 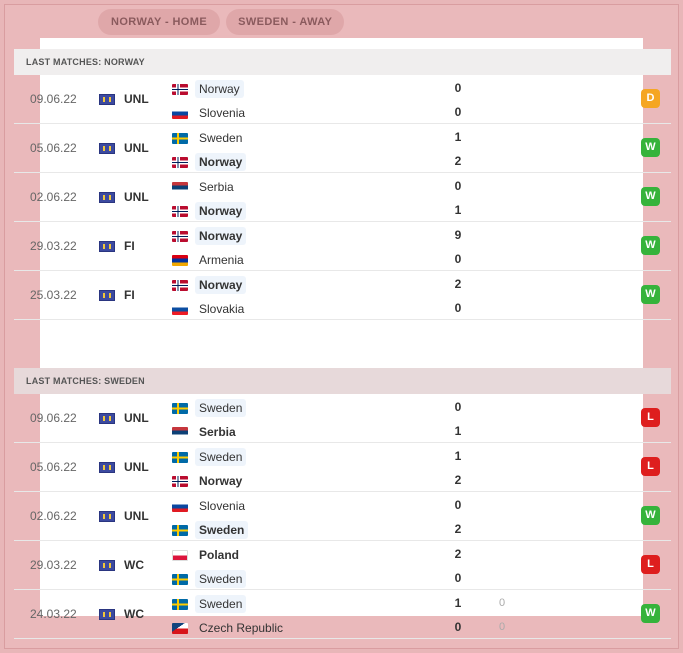 I want to click on team-name: Serbia, so click(x=217, y=432).